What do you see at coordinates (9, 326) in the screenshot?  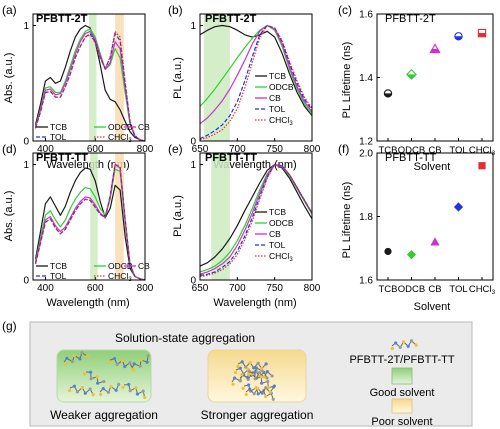 I see `panel-label: (g)` at bounding box center [9, 326].